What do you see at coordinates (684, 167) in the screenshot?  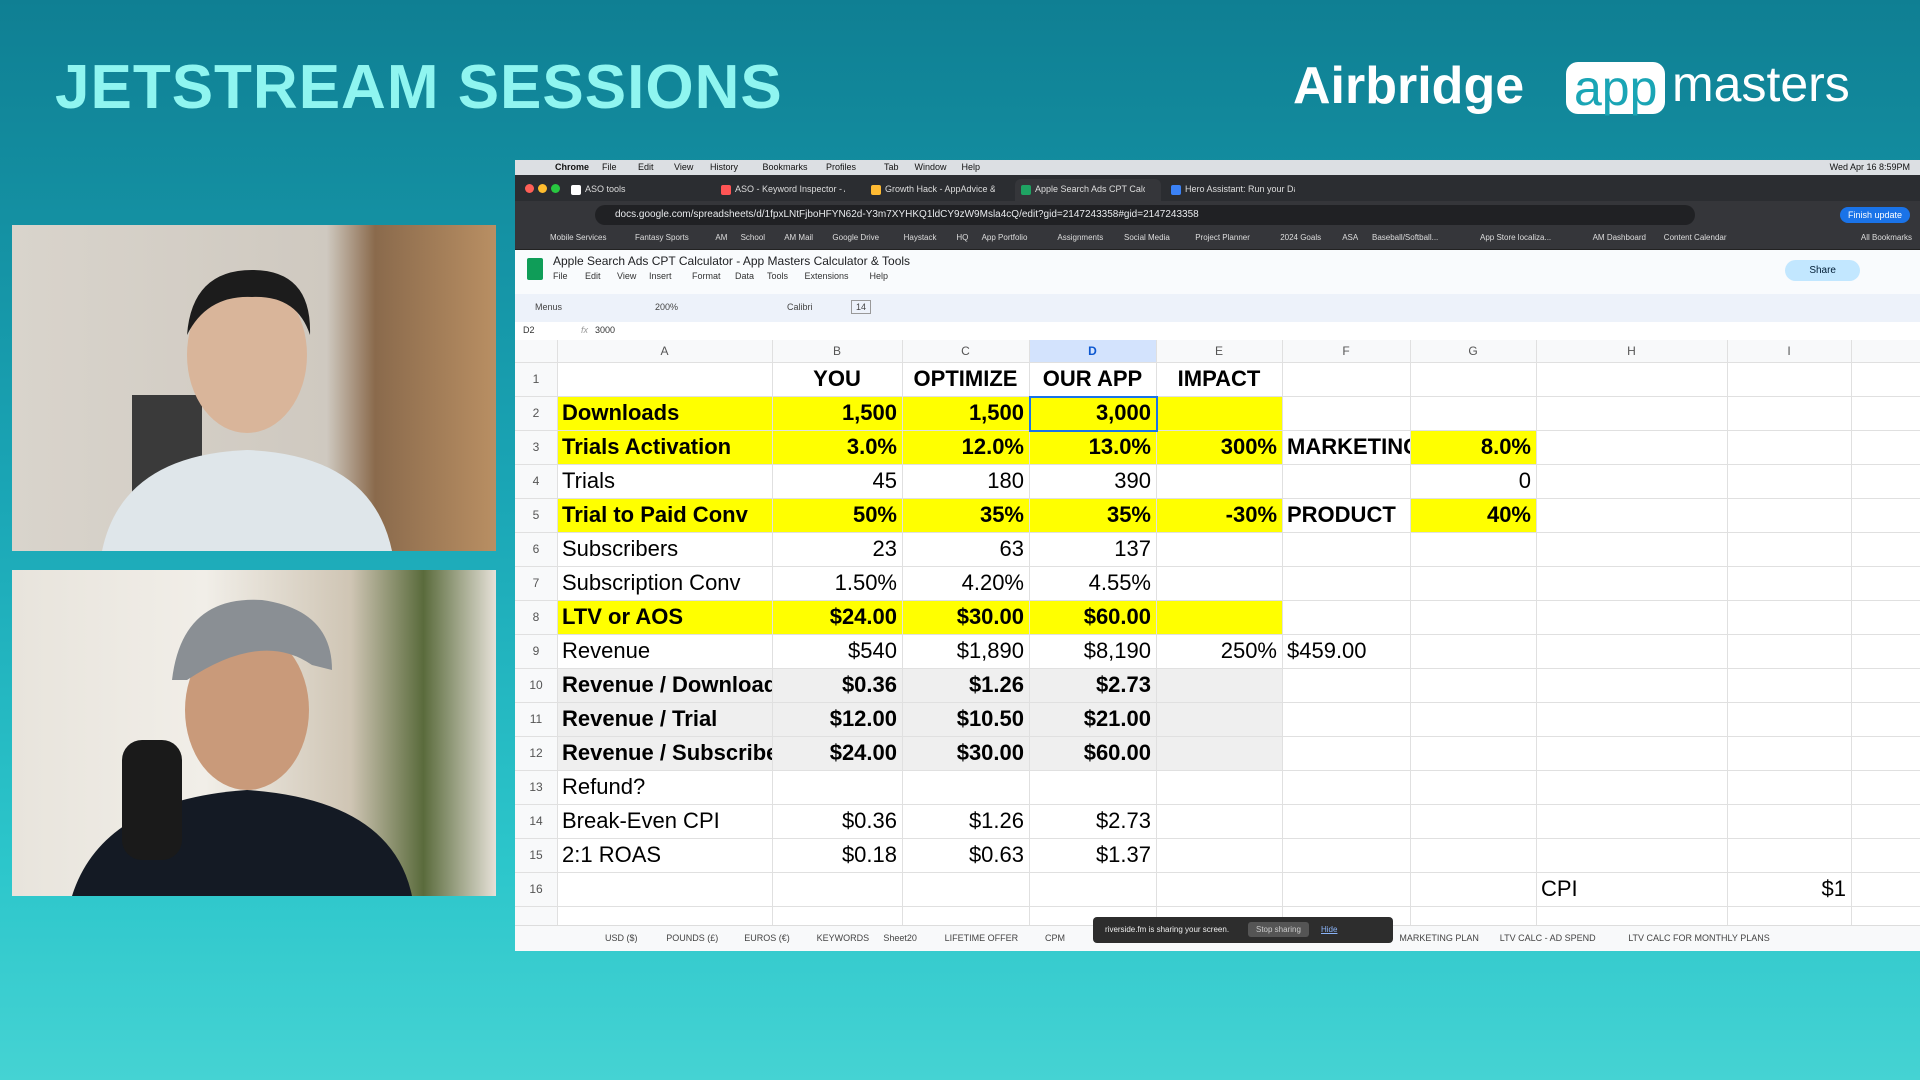 I see `menu-item: View` at bounding box center [684, 167].